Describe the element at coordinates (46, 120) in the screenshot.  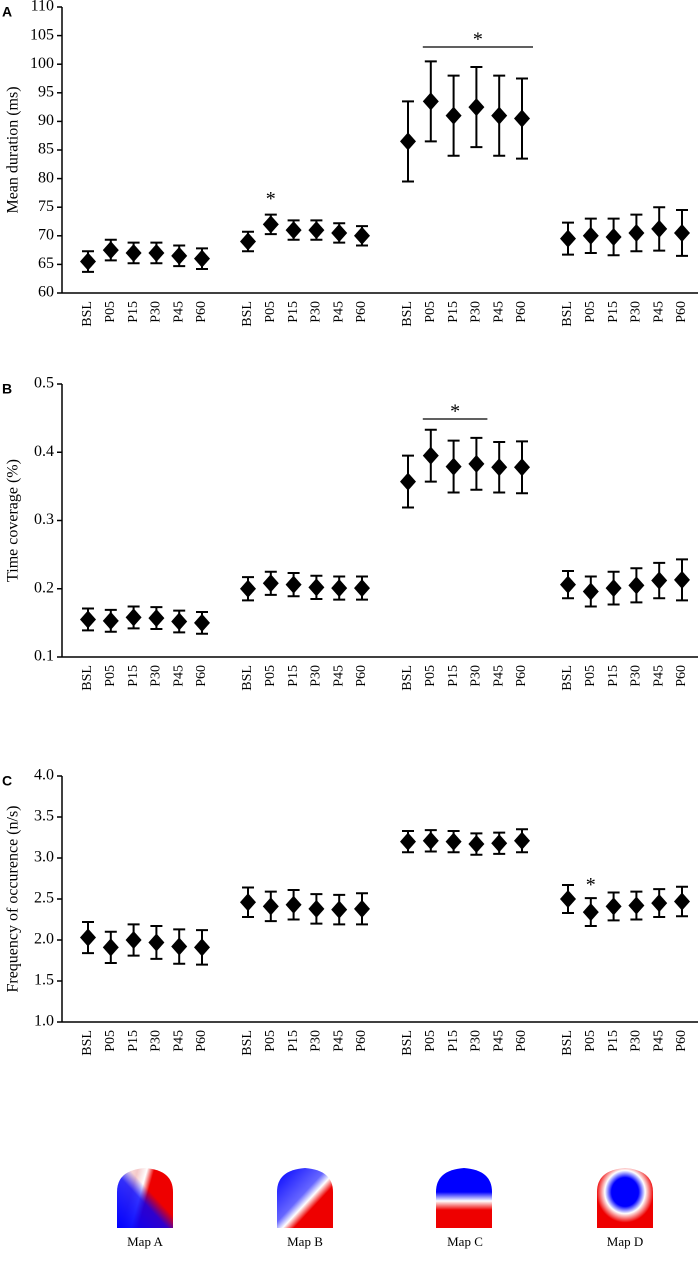
I see `y-tick-label: 90` at that location.